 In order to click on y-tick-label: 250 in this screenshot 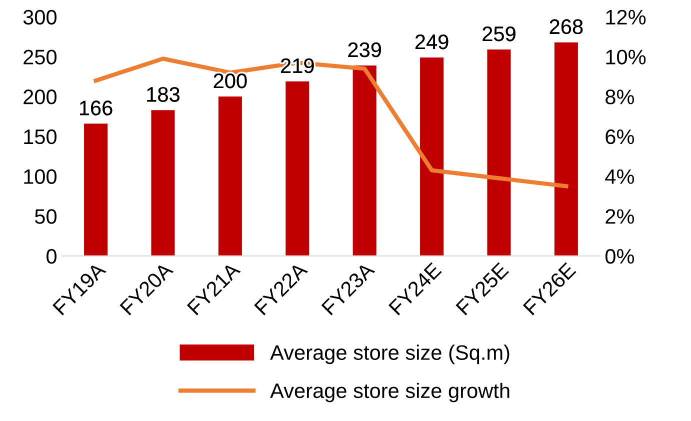, I will do `click(40, 57)`.